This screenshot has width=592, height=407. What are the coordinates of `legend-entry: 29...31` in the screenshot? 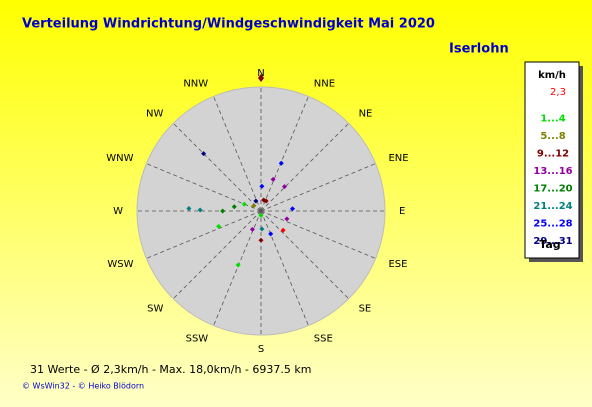 It's located at (552, 241).